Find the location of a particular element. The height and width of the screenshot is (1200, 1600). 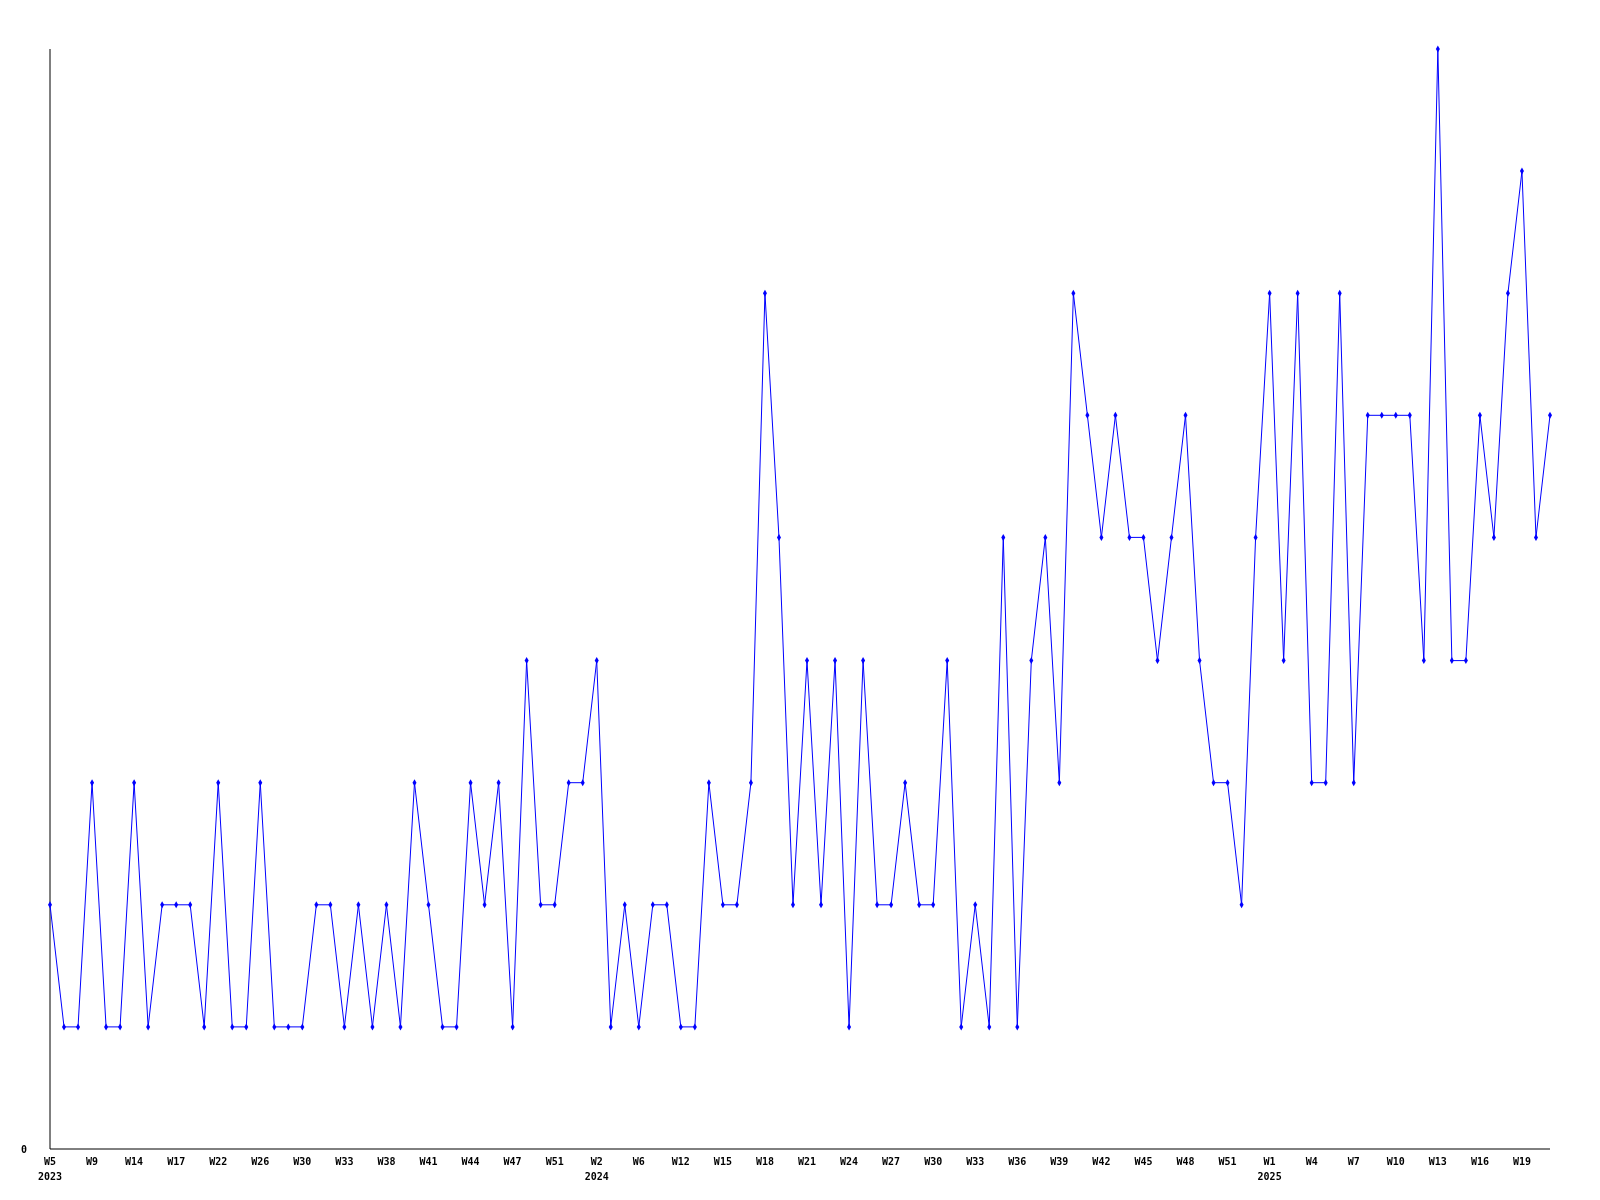

x-tick-label: W22 is located at coordinates (218, 1161).